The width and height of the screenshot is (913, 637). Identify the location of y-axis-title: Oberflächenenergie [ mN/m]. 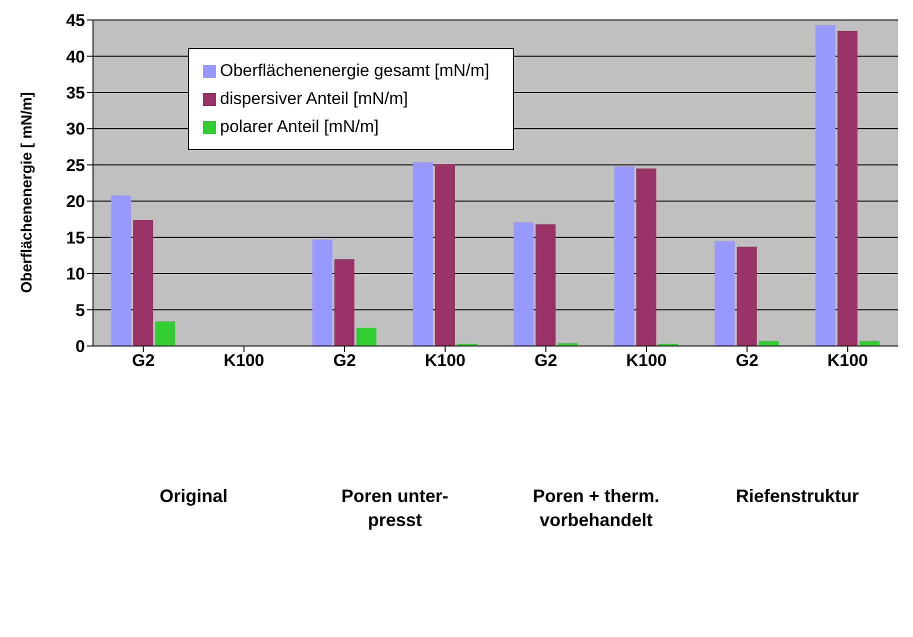
(27, 192).